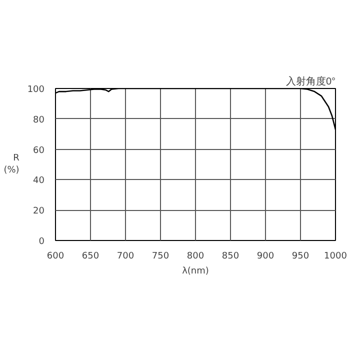 The width and height of the screenshot is (350, 350). What do you see at coordinates (301, 257) in the screenshot?
I see `x-tick-label: 950` at bounding box center [301, 257].